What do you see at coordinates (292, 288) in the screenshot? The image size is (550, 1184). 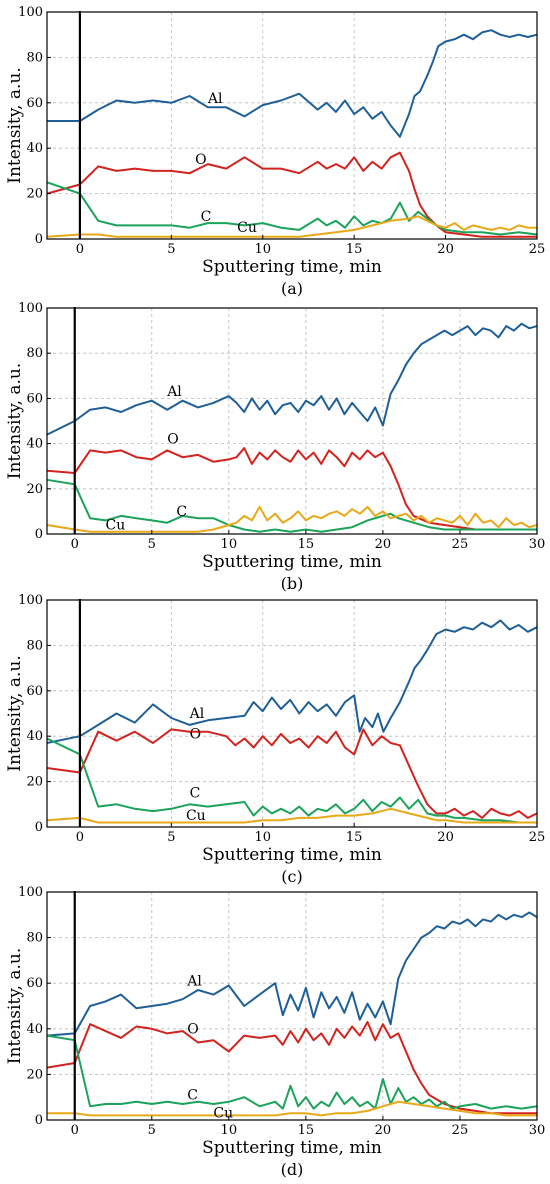 I see `panel-label: (a)` at bounding box center [292, 288].